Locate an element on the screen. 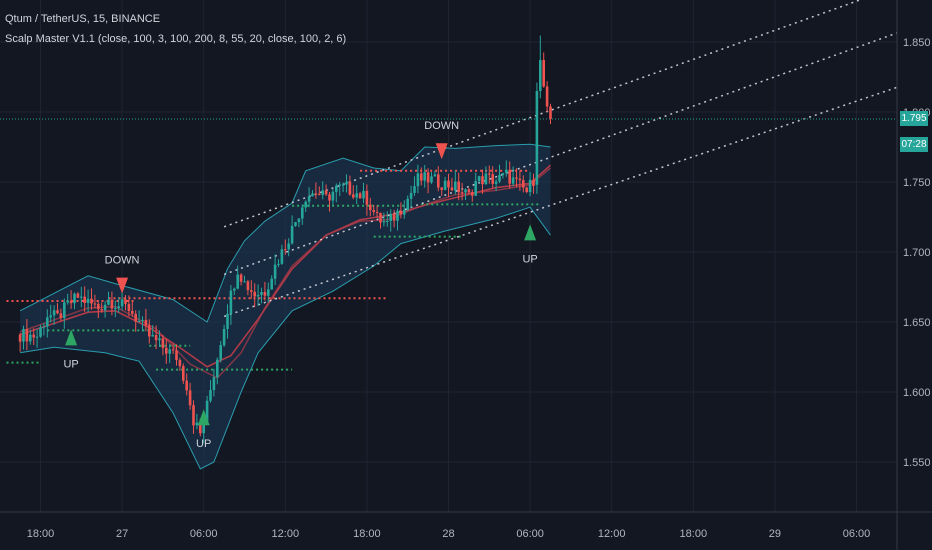  symbol-legend: Qtum / TetherUS, 15, BINANCE is located at coordinates (83, 19).